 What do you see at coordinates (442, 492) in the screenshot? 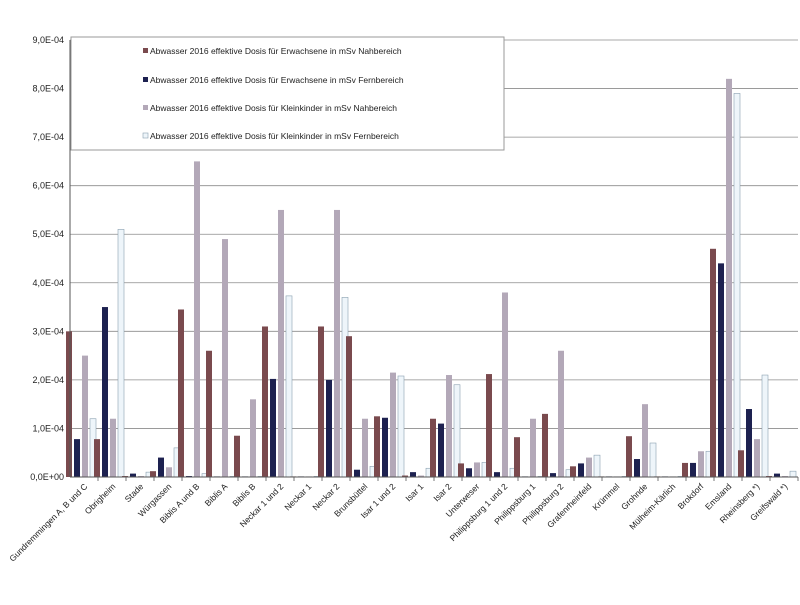
I see `x-tick-label: Isar 2` at bounding box center [442, 492].